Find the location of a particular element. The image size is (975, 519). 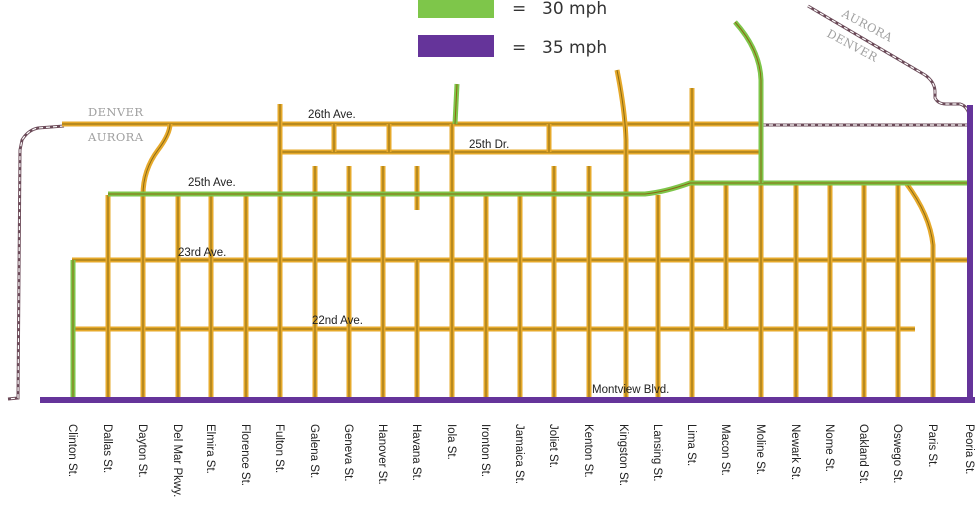

street-label: Oswego St. is located at coordinates (897, 453).